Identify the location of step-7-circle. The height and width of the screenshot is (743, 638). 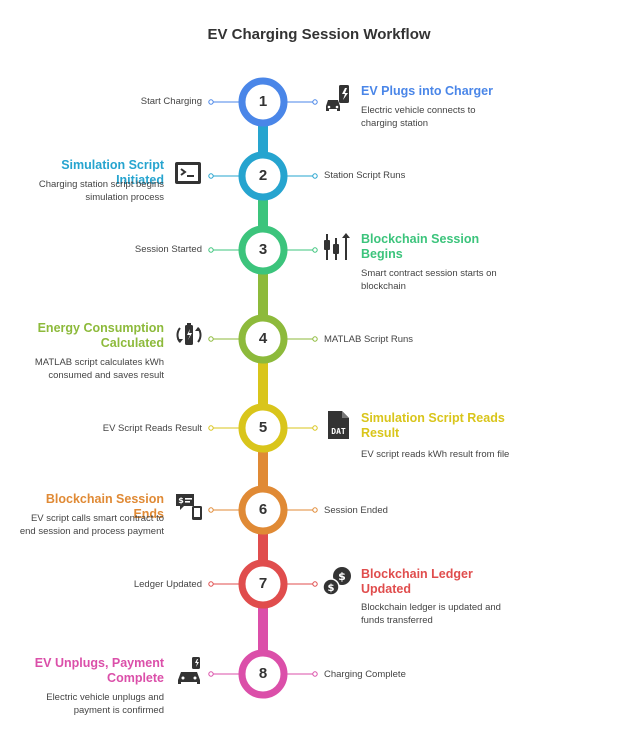
(263, 584).